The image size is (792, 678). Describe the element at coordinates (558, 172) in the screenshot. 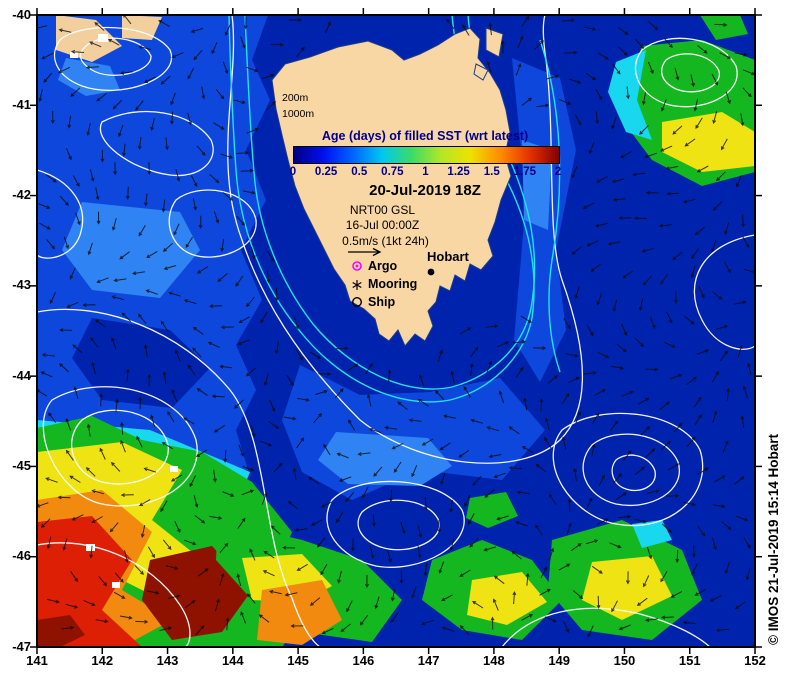

I see `colorbar-tick-label: 2` at that location.